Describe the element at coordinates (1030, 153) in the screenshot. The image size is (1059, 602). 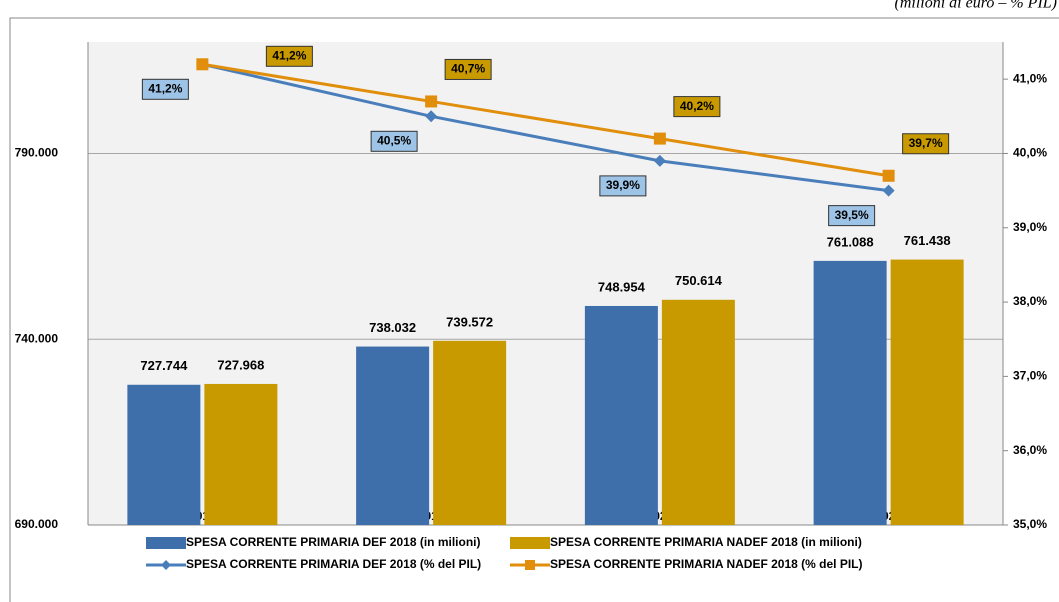
I see `y2-tick-label: 40,0%` at that location.